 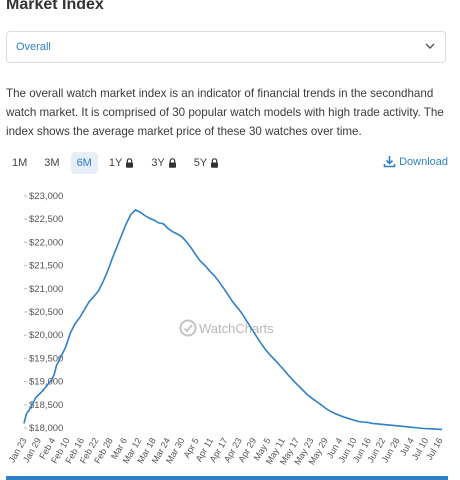 I want to click on range-tab-5y: 5Y, so click(x=206, y=163).